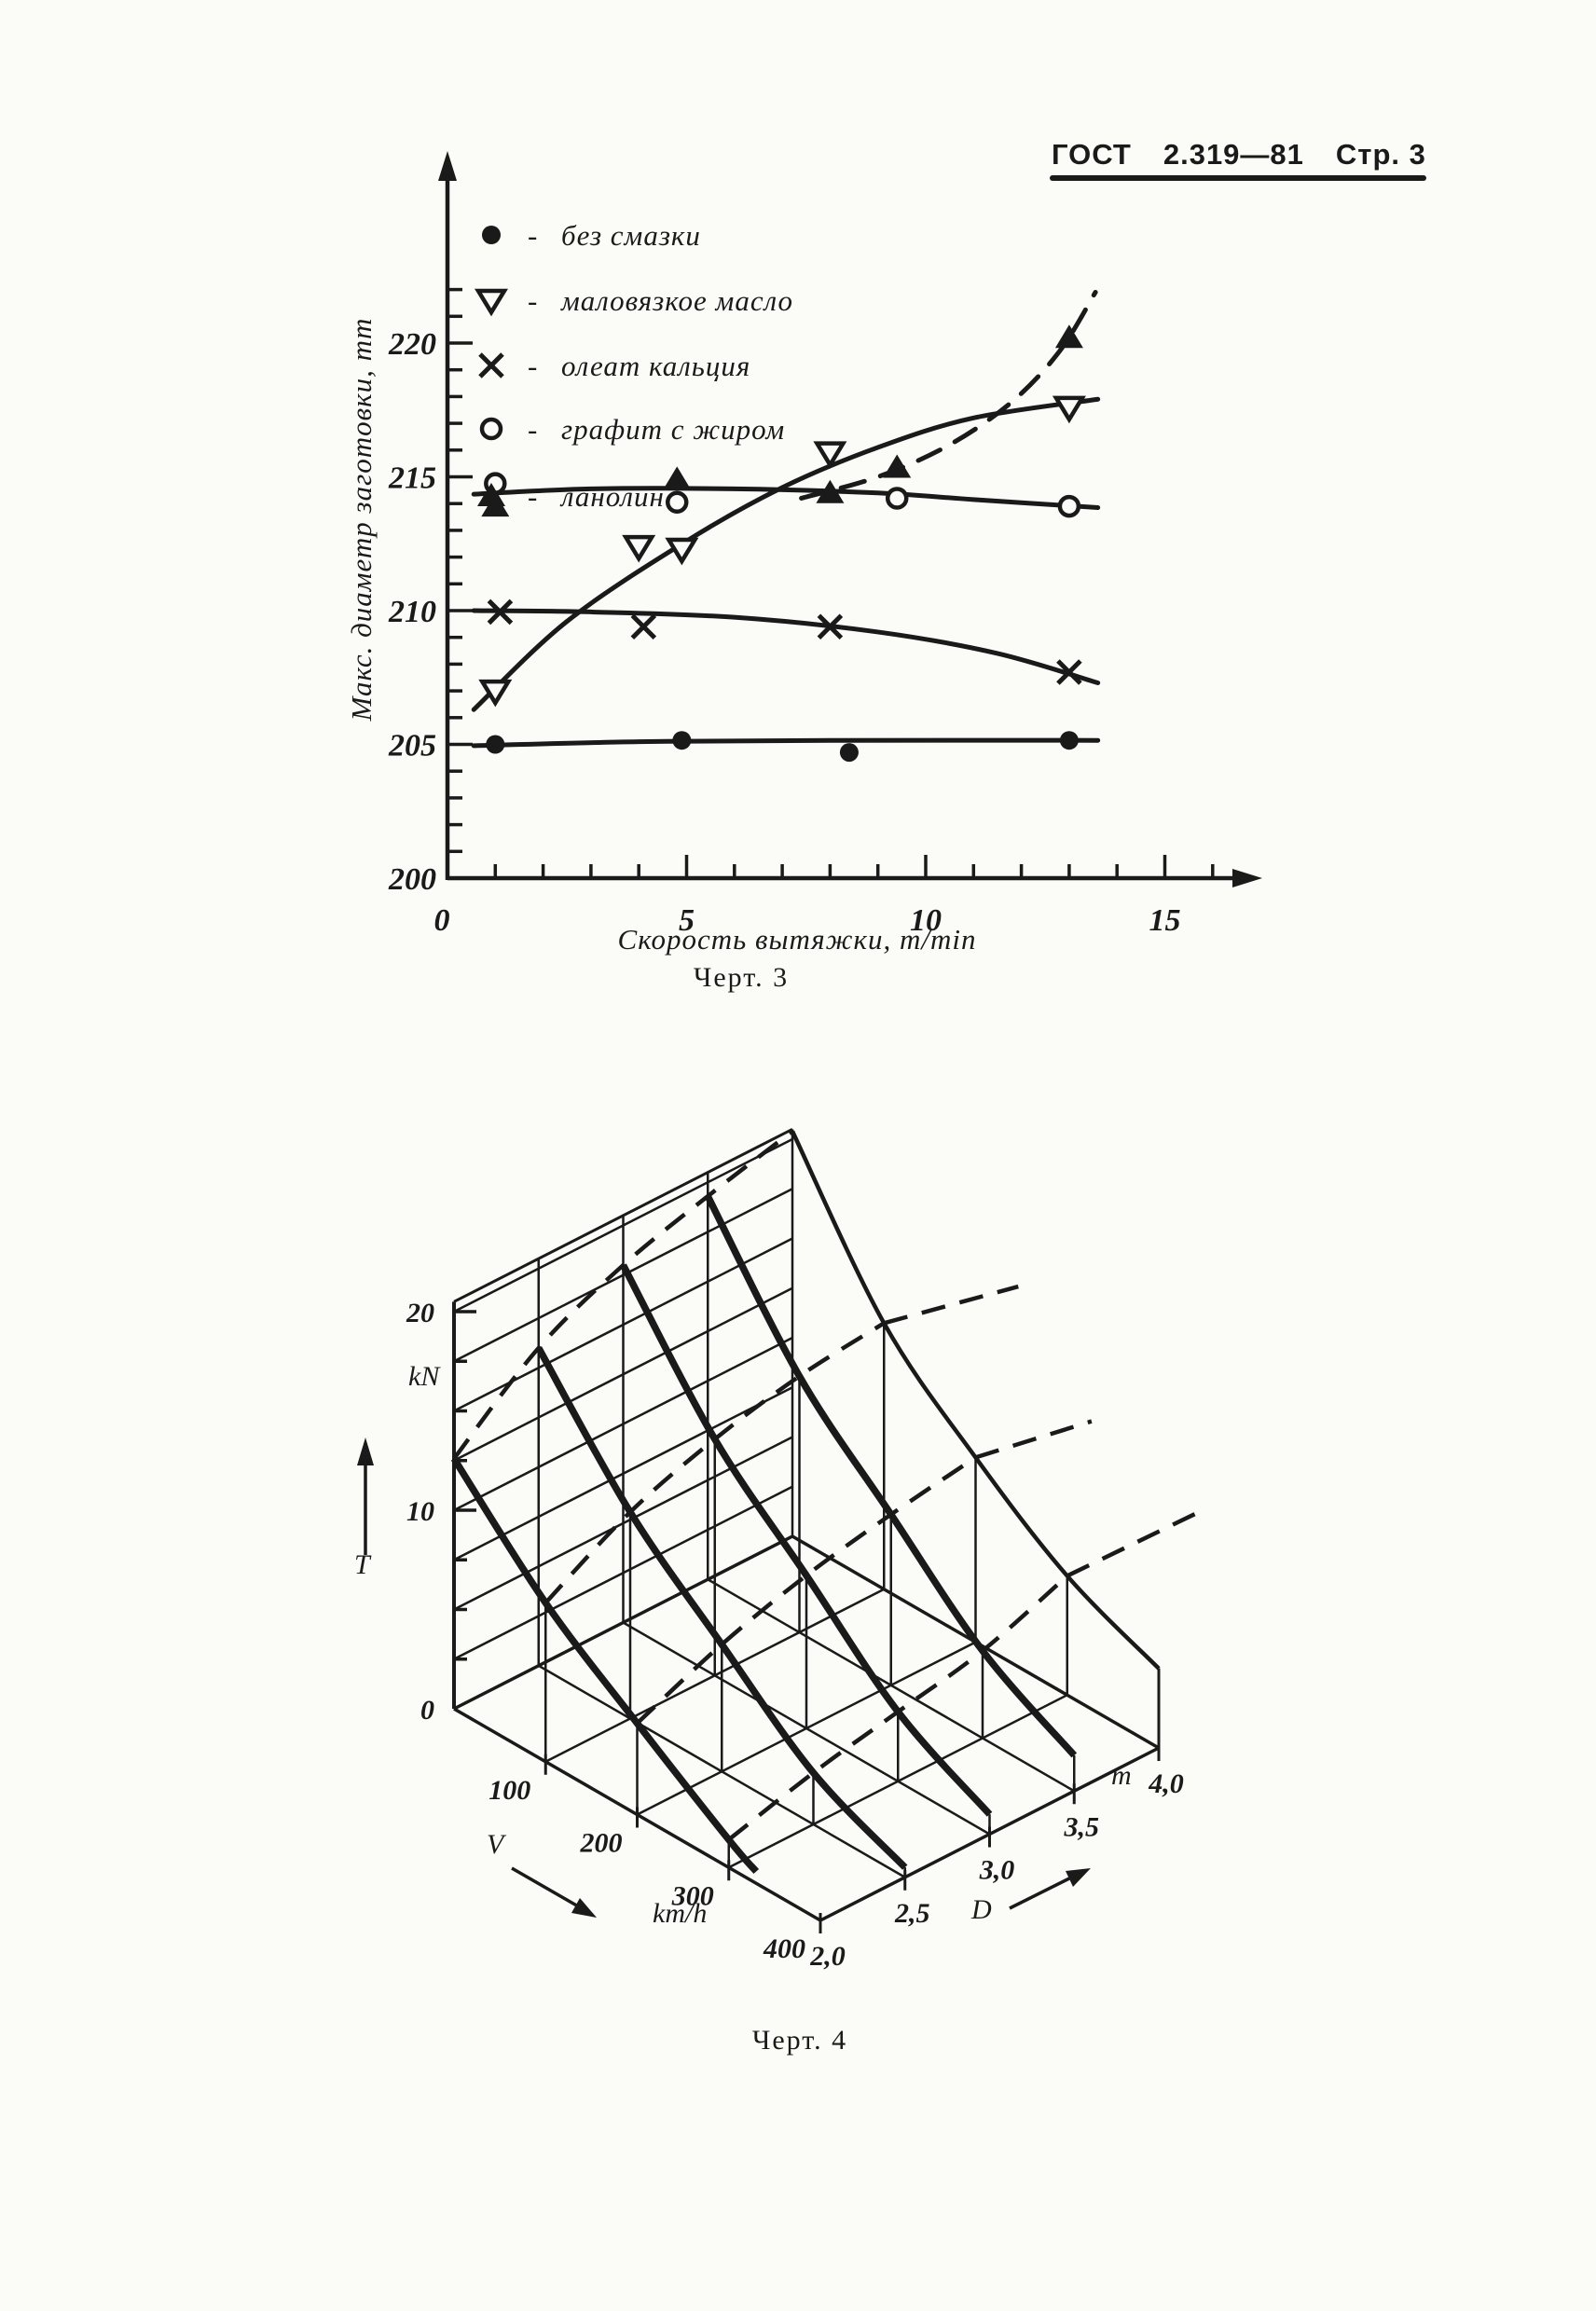 The height and width of the screenshot is (2311, 1596). What do you see at coordinates (1165, 920) in the screenshot?
I see `tick-label: 15` at bounding box center [1165, 920].